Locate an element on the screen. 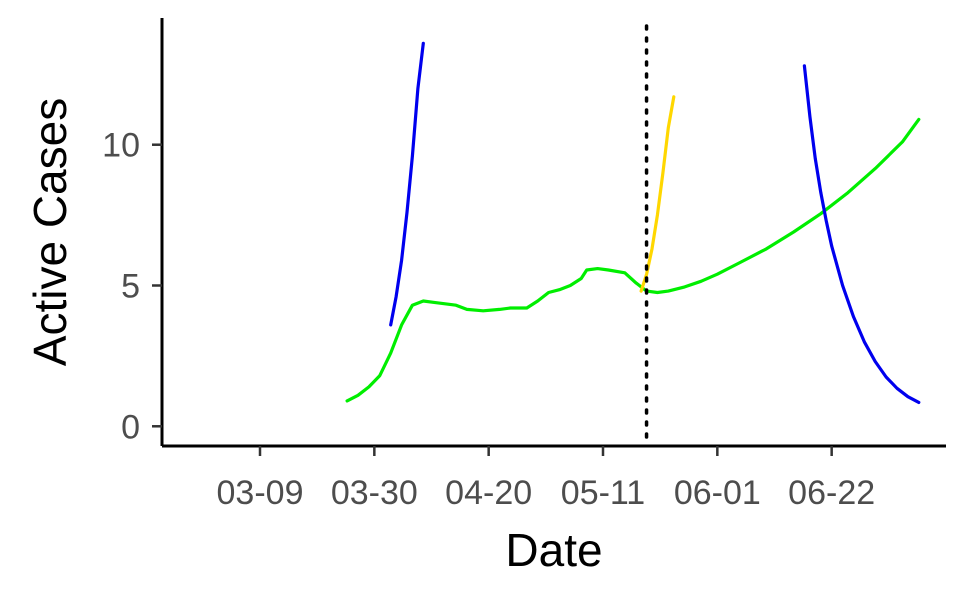  x-tick-label: 03-30 is located at coordinates (374, 493).